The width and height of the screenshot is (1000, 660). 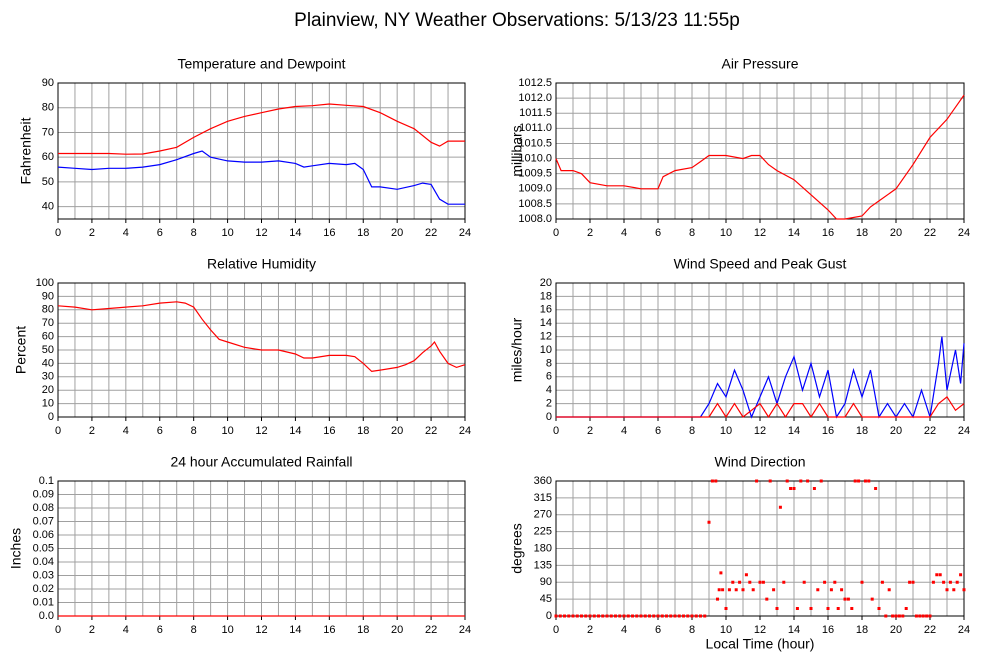 I want to click on y-axis-label: millibars, so click(x=517, y=150).